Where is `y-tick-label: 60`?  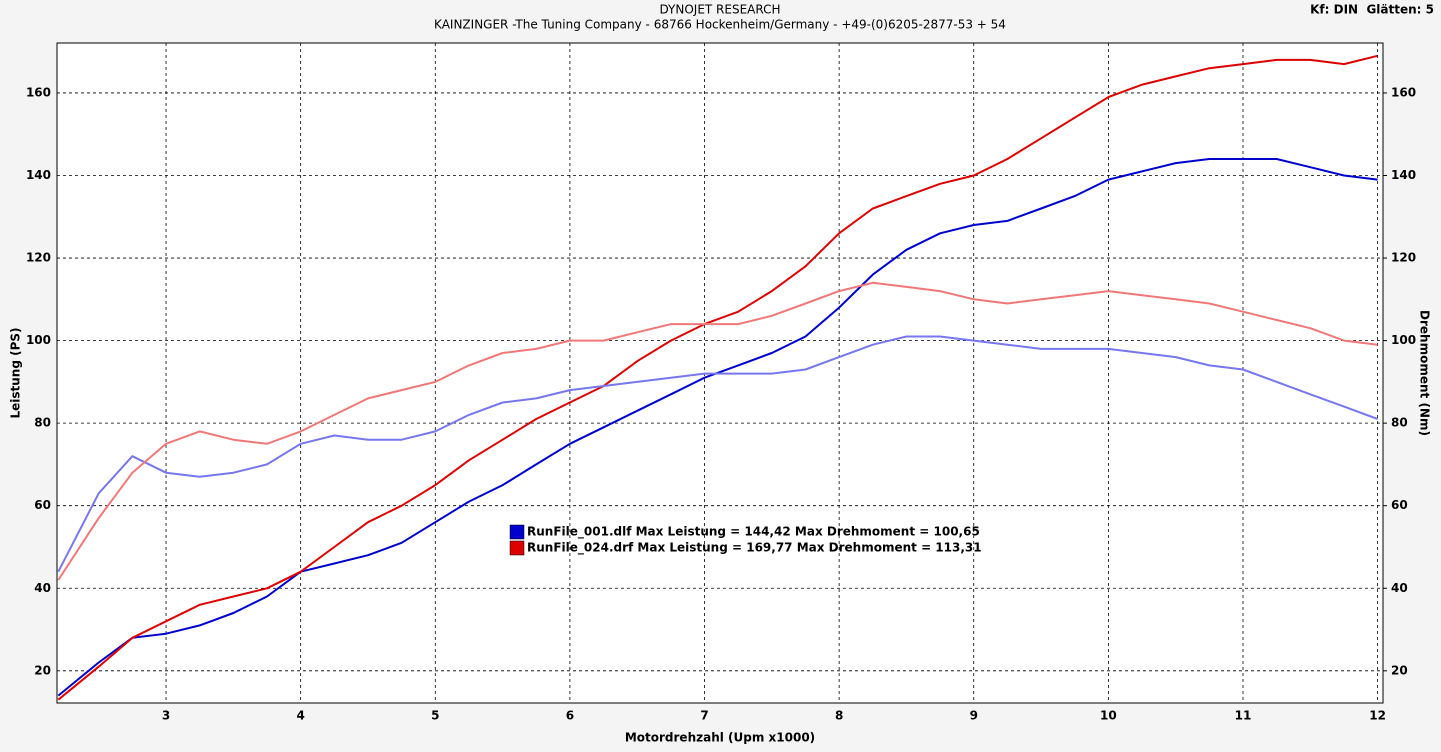 y-tick-label: 60 is located at coordinates (42, 505).